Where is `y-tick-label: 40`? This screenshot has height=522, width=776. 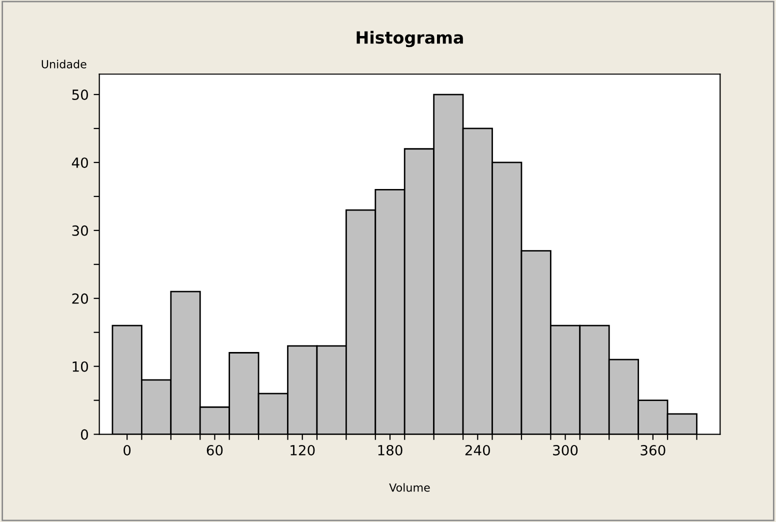 y-tick-label: 40 is located at coordinates (80, 162).